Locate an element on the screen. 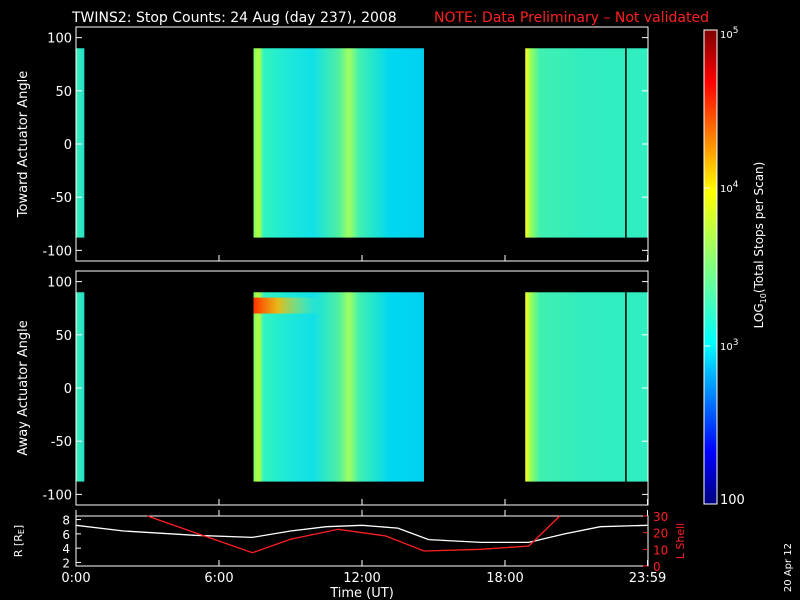 This screenshot has width=800, height=600. x-tick-label: 6:00 is located at coordinates (218, 578).